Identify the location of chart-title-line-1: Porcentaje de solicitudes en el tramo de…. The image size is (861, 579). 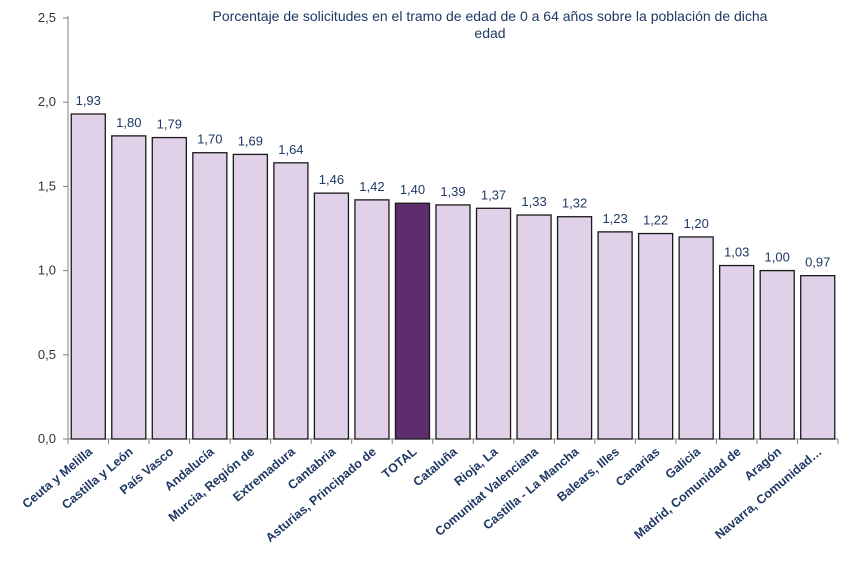
(490, 16).